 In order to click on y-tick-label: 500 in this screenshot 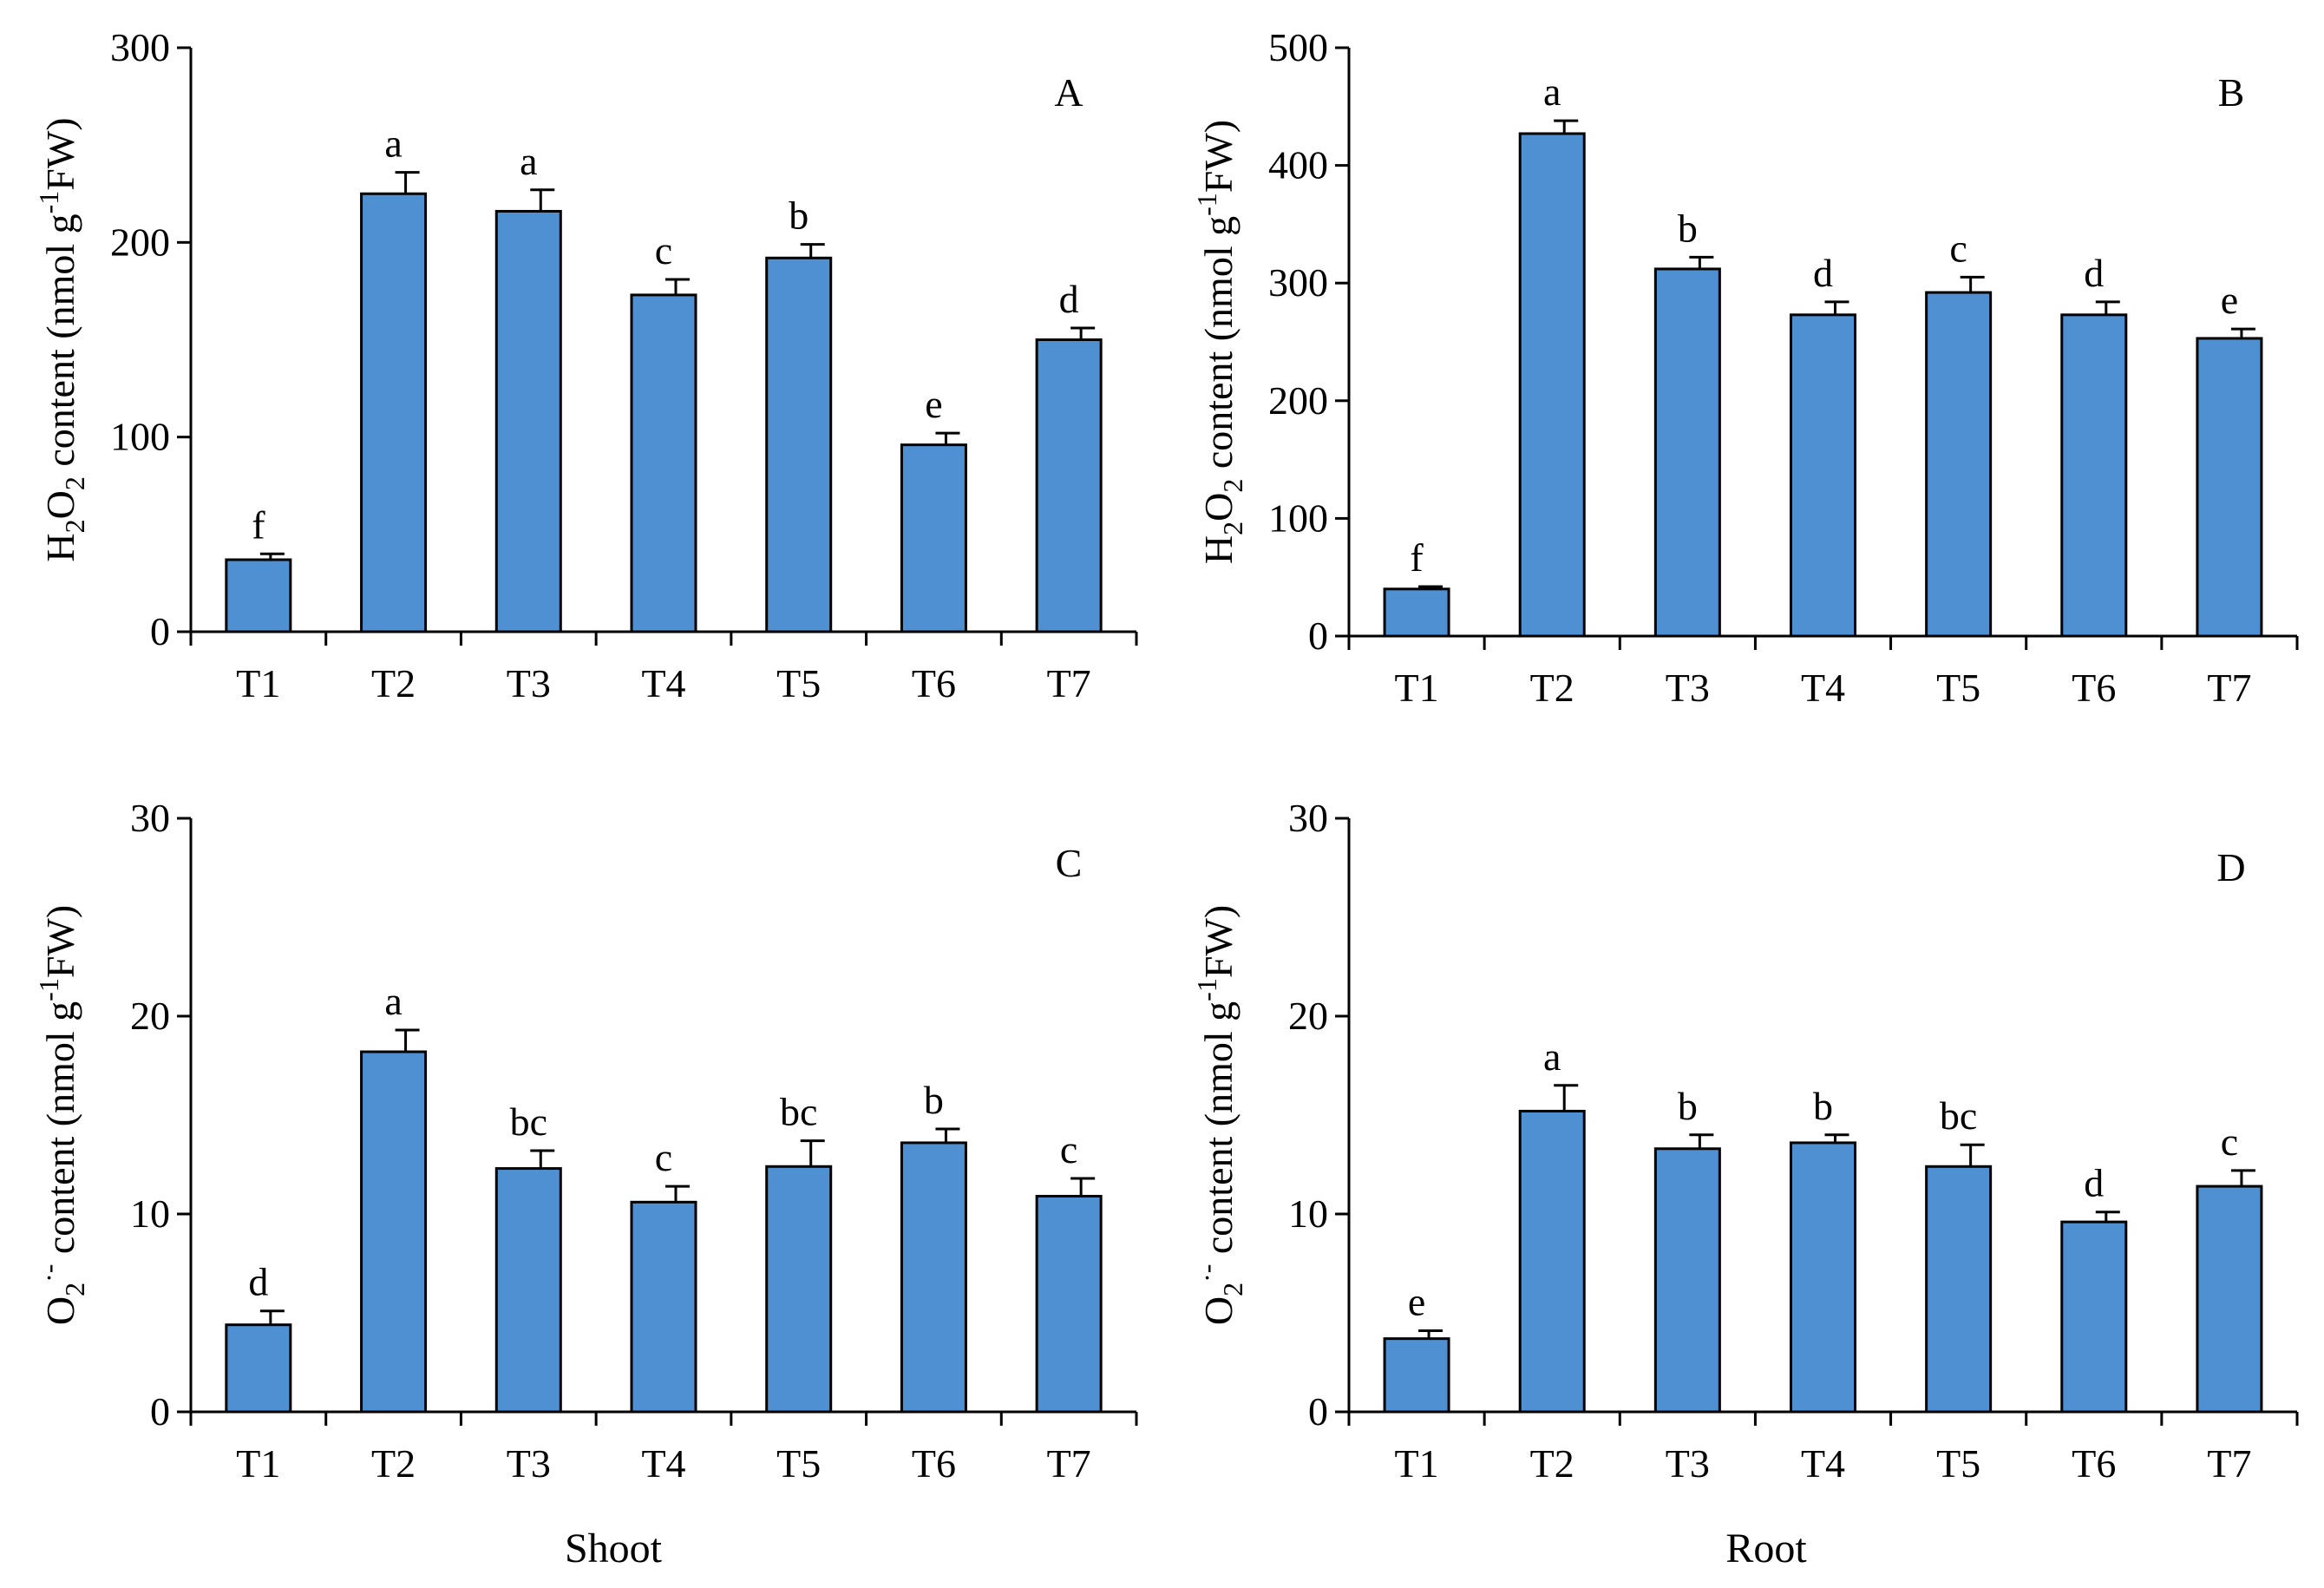, I will do `click(1298, 47)`.